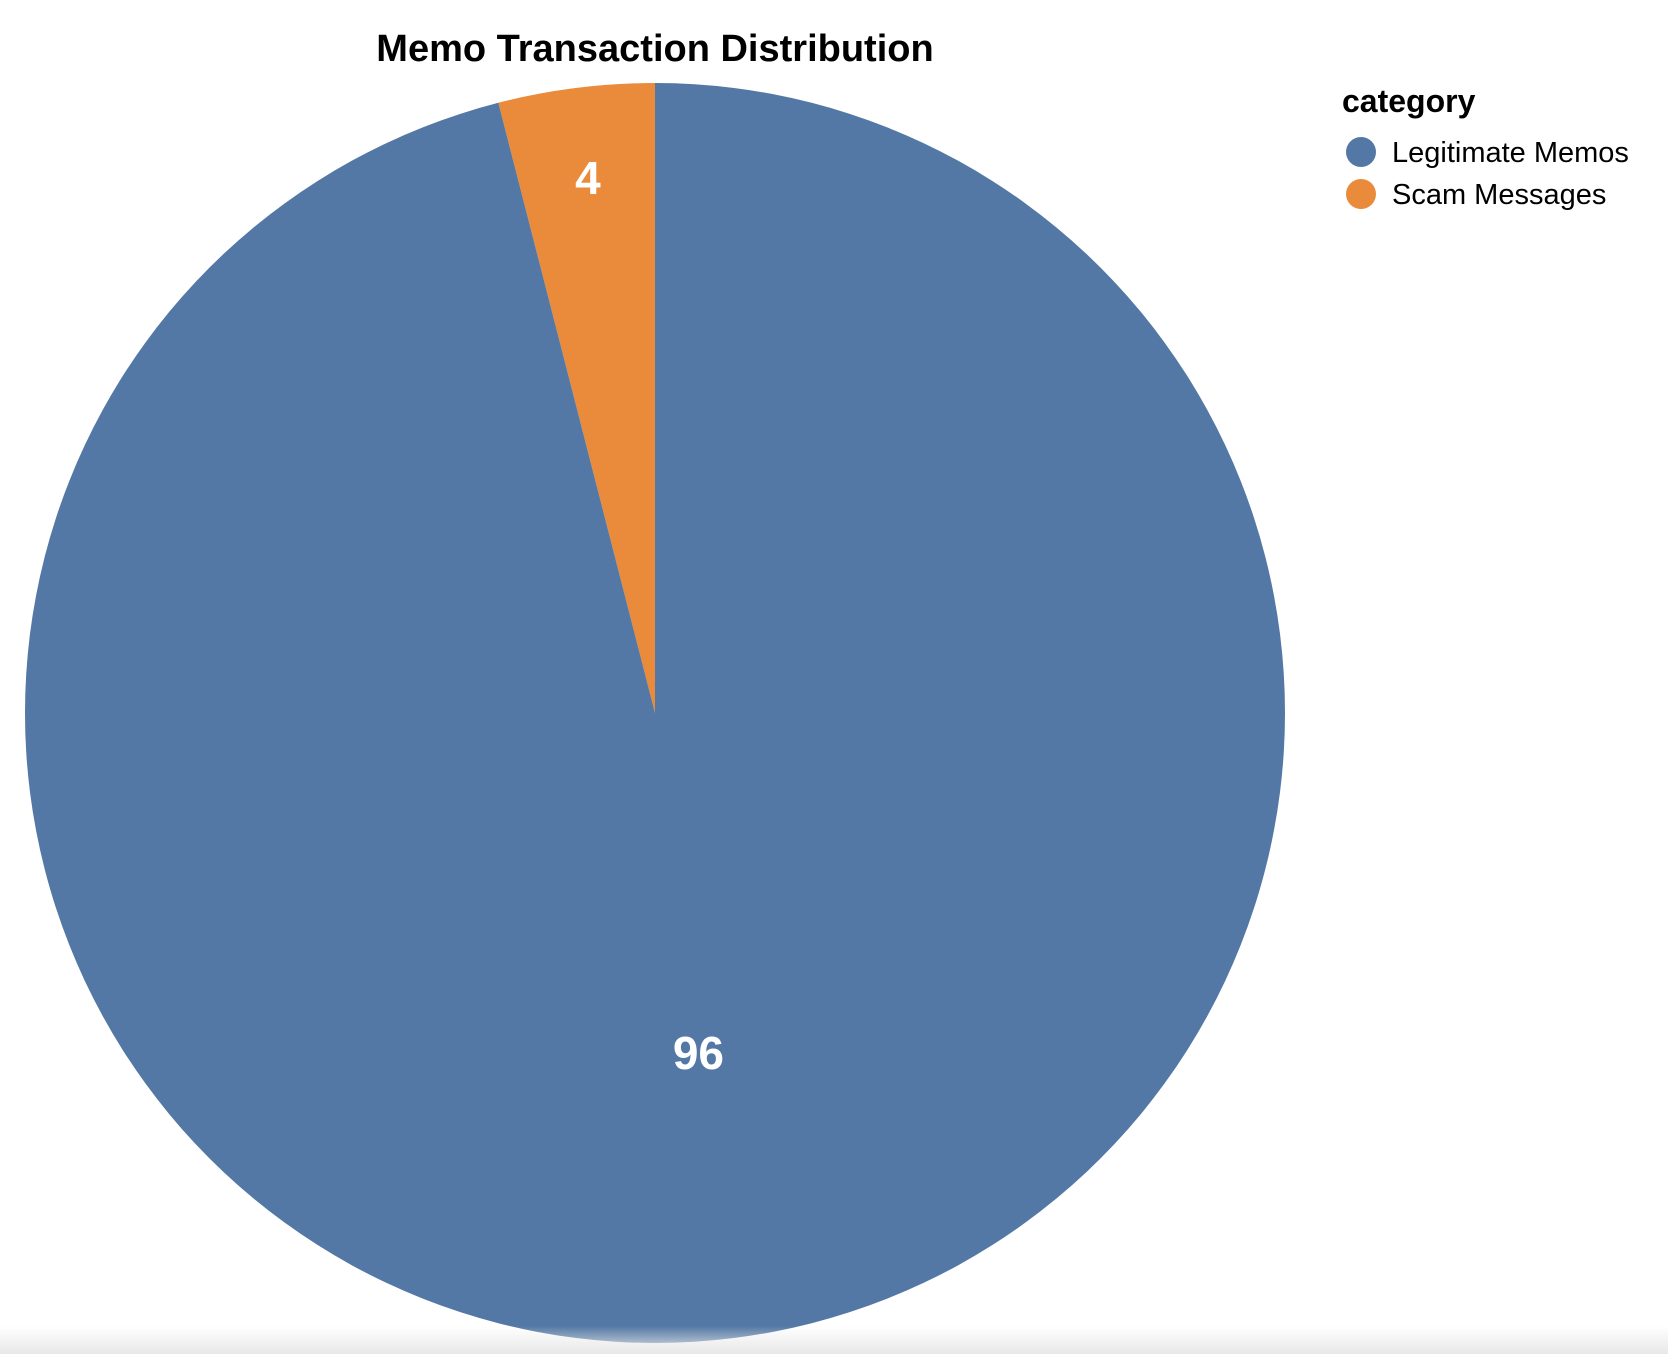 This screenshot has width=1668, height=1354. What do you see at coordinates (1409, 101) in the screenshot?
I see `legend-title: category` at bounding box center [1409, 101].